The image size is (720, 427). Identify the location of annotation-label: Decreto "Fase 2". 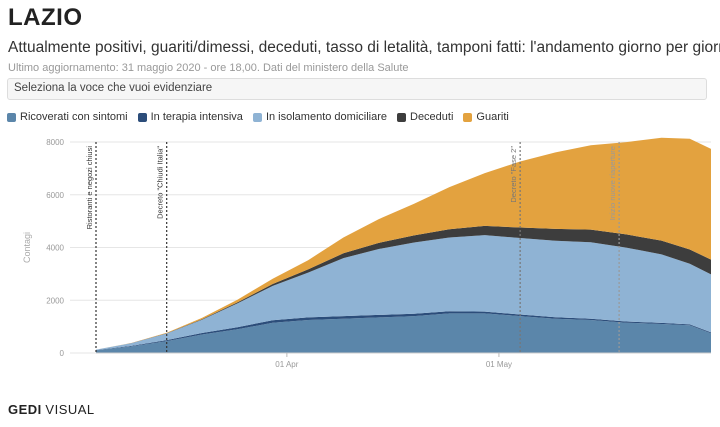
(513, 174).